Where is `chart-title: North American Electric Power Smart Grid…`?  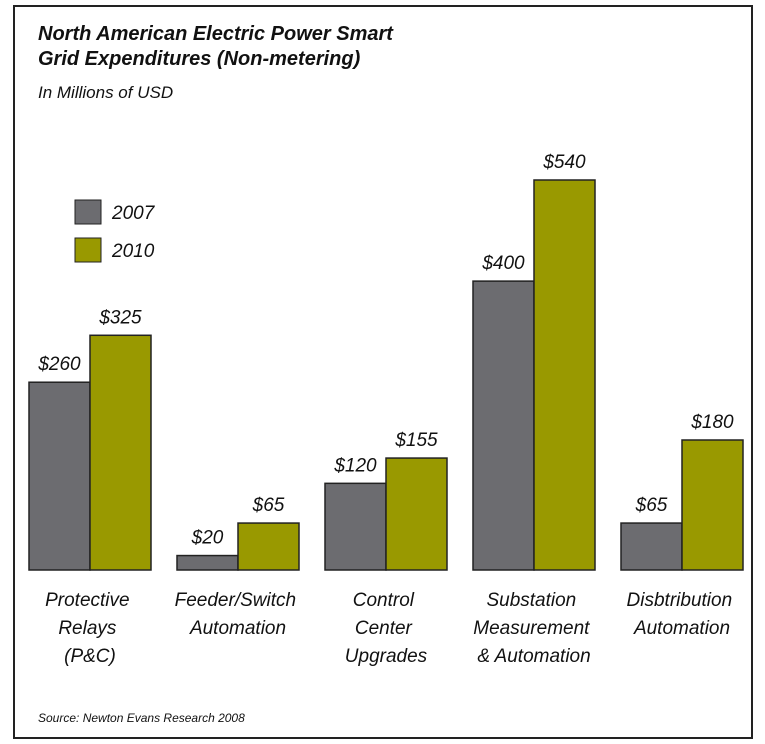
chart-title: North American Electric Power Smart Grid… is located at coordinates (218, 46).